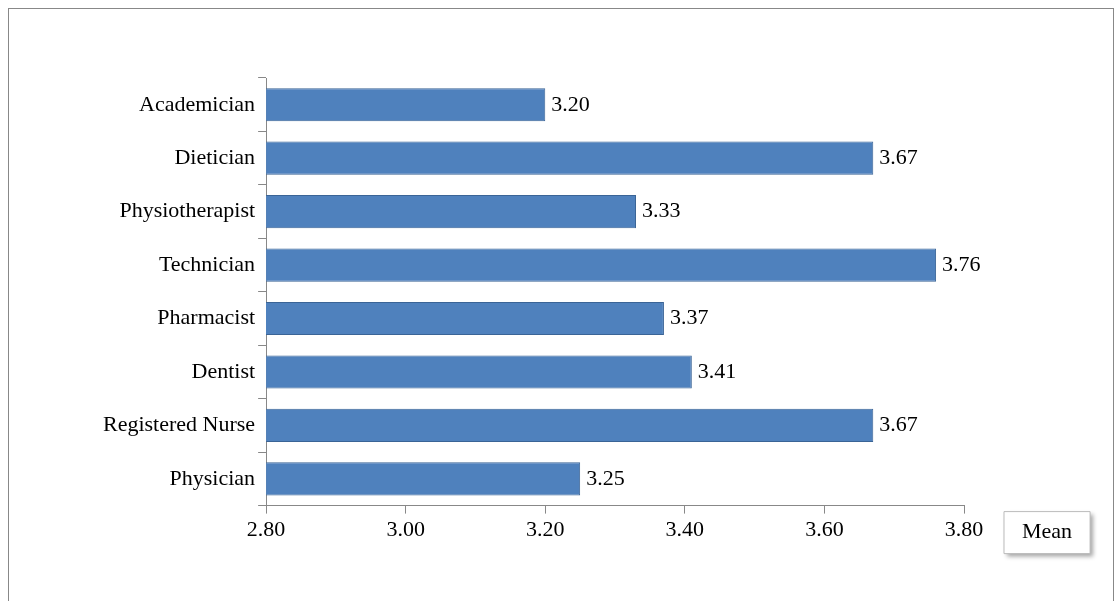  I want to click on data-label: 3.25, so click(605, 477).